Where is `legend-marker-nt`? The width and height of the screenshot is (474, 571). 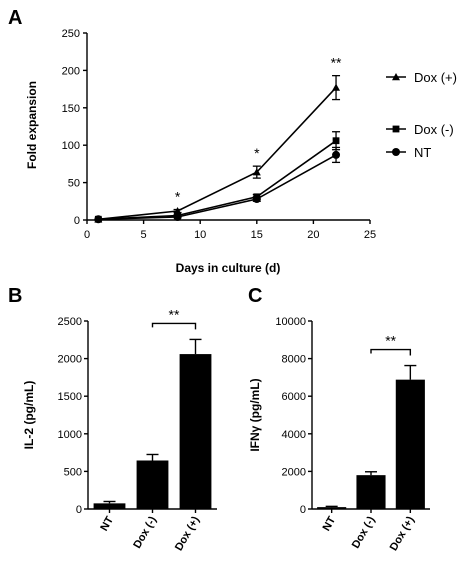 legend-marker-nt is located at coordinates (396, 152).